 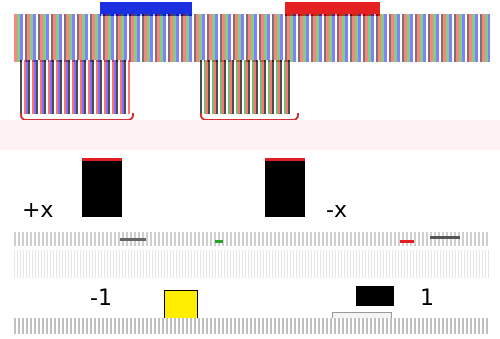 I want to click on header-noise-strip, so click(x=252, y=38).